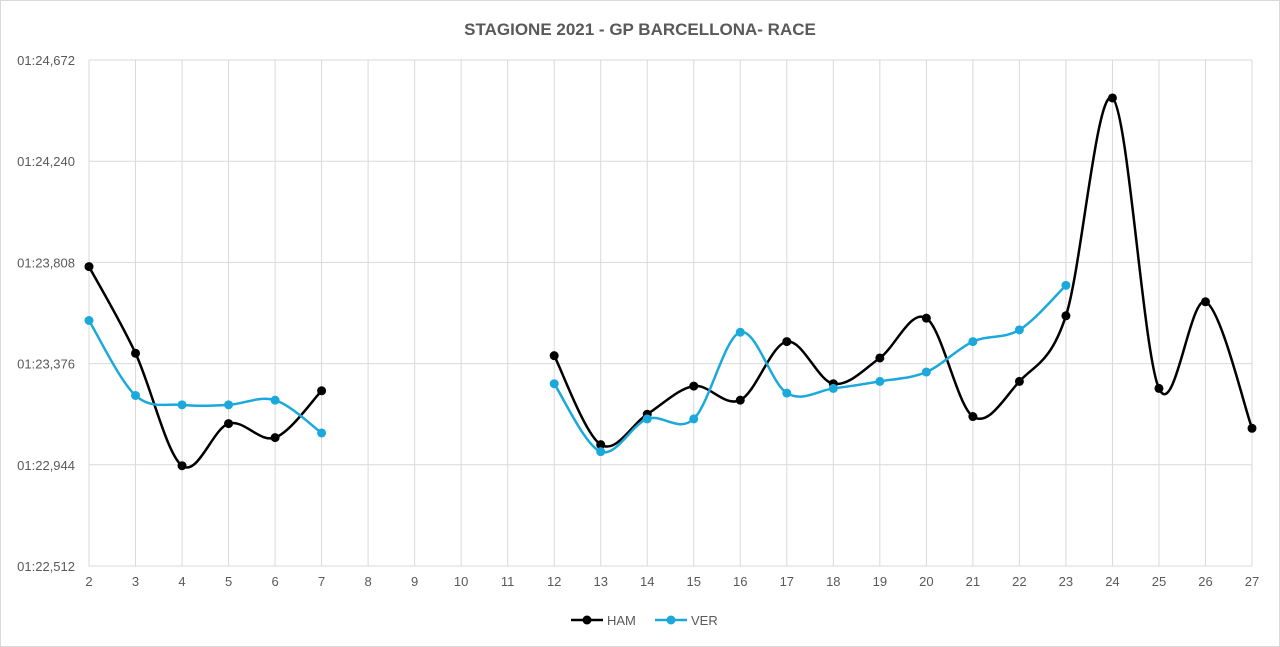 This screenshot has height=647, width=1280. I want to click on legend: HAM VER, so click(644, 620).